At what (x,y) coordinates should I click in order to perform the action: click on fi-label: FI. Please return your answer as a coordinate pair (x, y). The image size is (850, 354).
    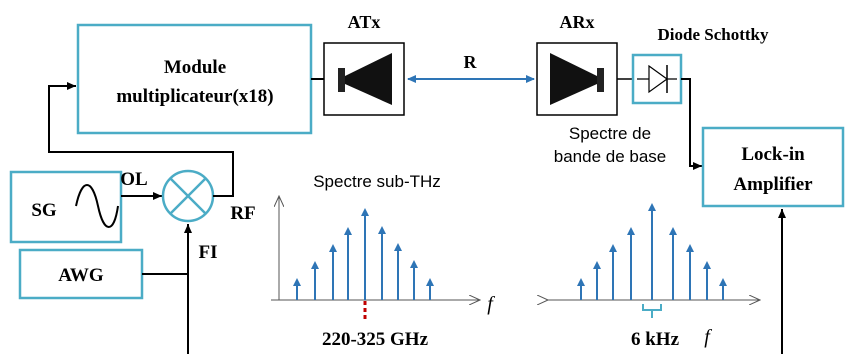
    Looking at the image, I should click on (208, 252).